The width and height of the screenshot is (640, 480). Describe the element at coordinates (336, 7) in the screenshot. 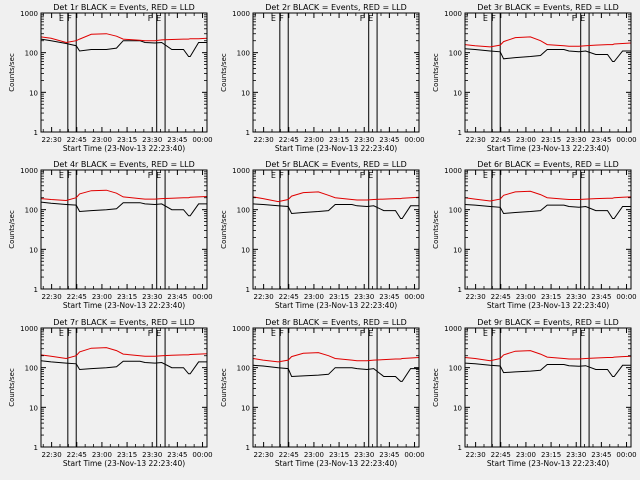

I see `panel-title: Det 2r BLACK = Events, RED = LLD` at that location.